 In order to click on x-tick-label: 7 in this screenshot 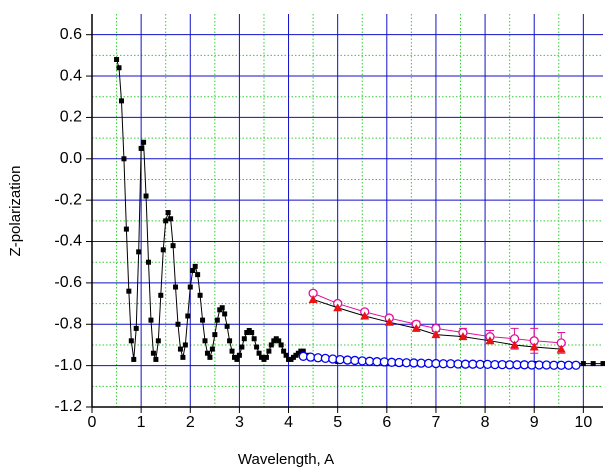, I will do `click(435, 422)`.